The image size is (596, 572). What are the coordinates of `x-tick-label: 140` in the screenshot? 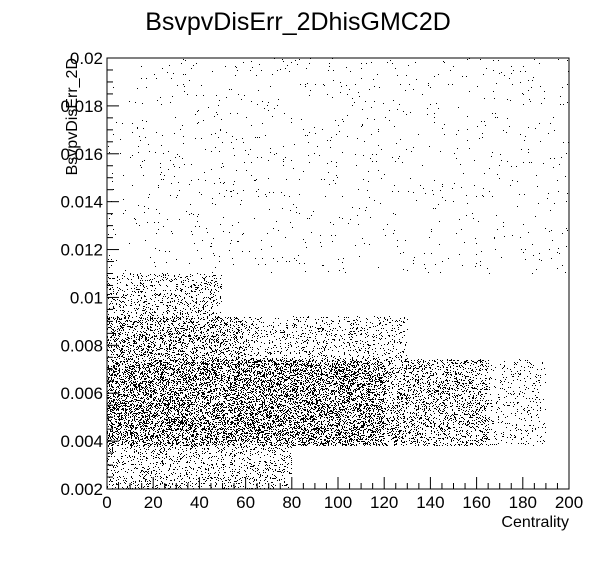 It's located at (430, 502).